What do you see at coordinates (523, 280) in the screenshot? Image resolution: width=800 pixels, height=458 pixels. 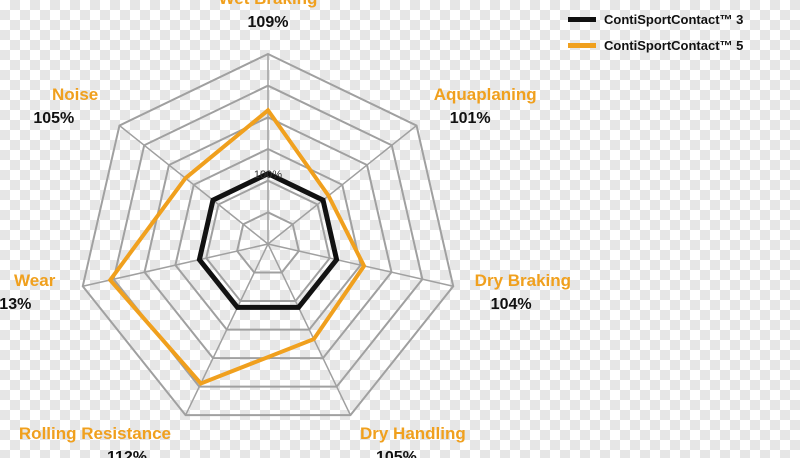 I see `axis-label-dry-braking: Dry Braking` at bounding box center [523, 280].